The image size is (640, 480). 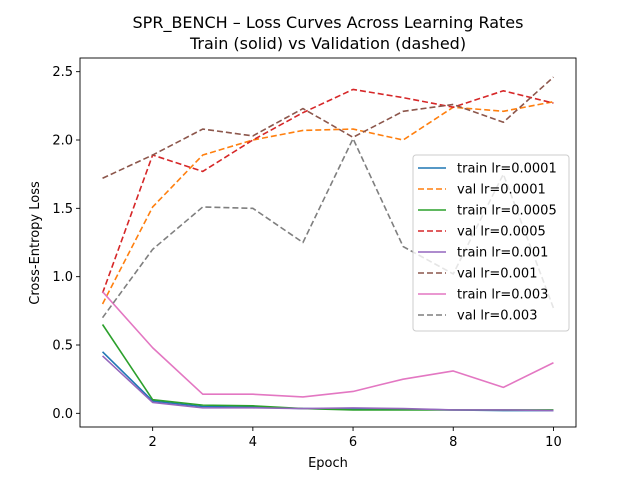 I want to click on x-tick-label: 10, so click(x=553, y=442).